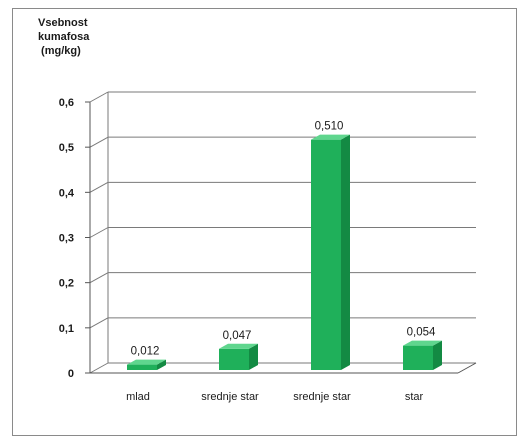 The image size is (529, 444). Describe the element at coordinates (63, 23) in the screenshot. I see `y-axis-title-line-1: Vsebnost` at that location.